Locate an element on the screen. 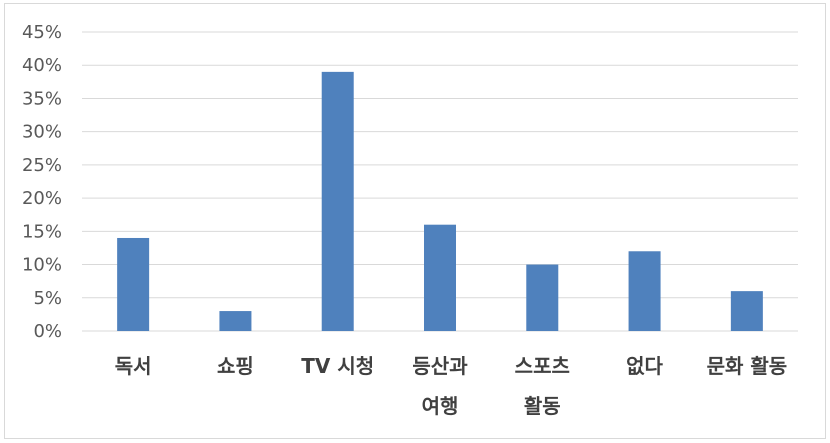 The image size is (830, 443). y-tick-label: 20% is located at coordinates (42, 198).